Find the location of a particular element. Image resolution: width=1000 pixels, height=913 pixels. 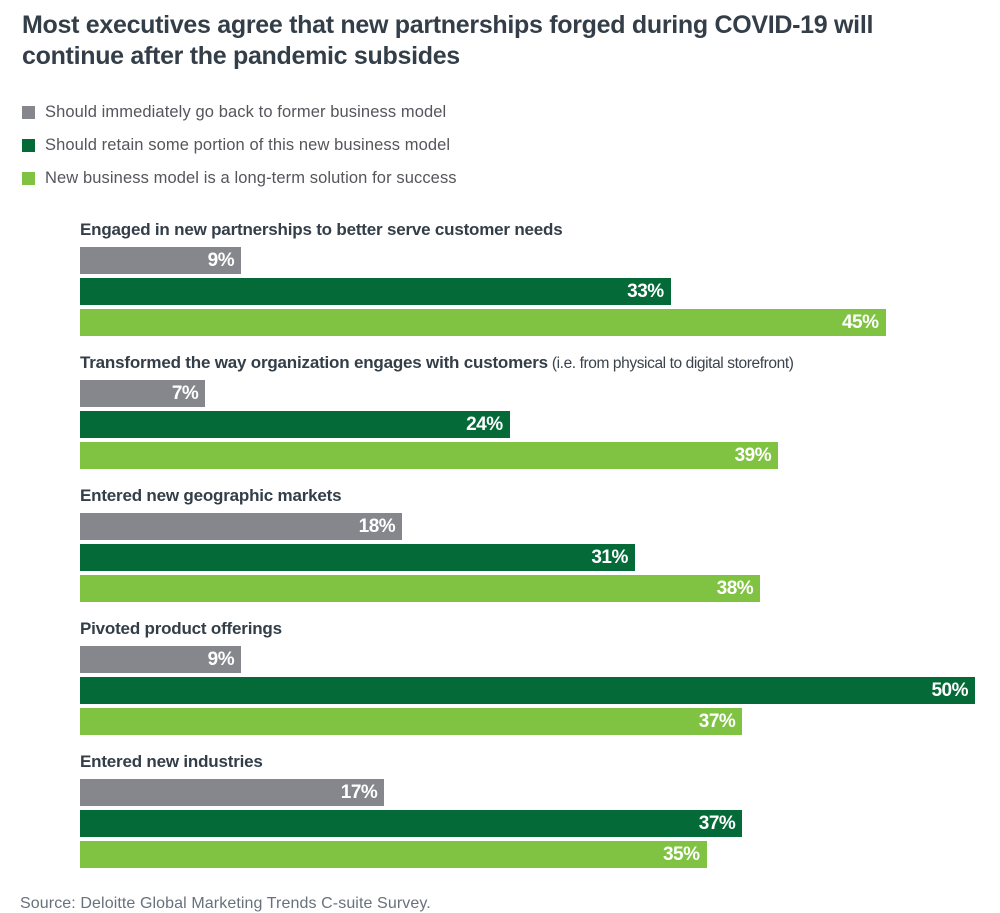

category-group: Entered new industries 17% 37% 35% is located at coordinates (527, 810).